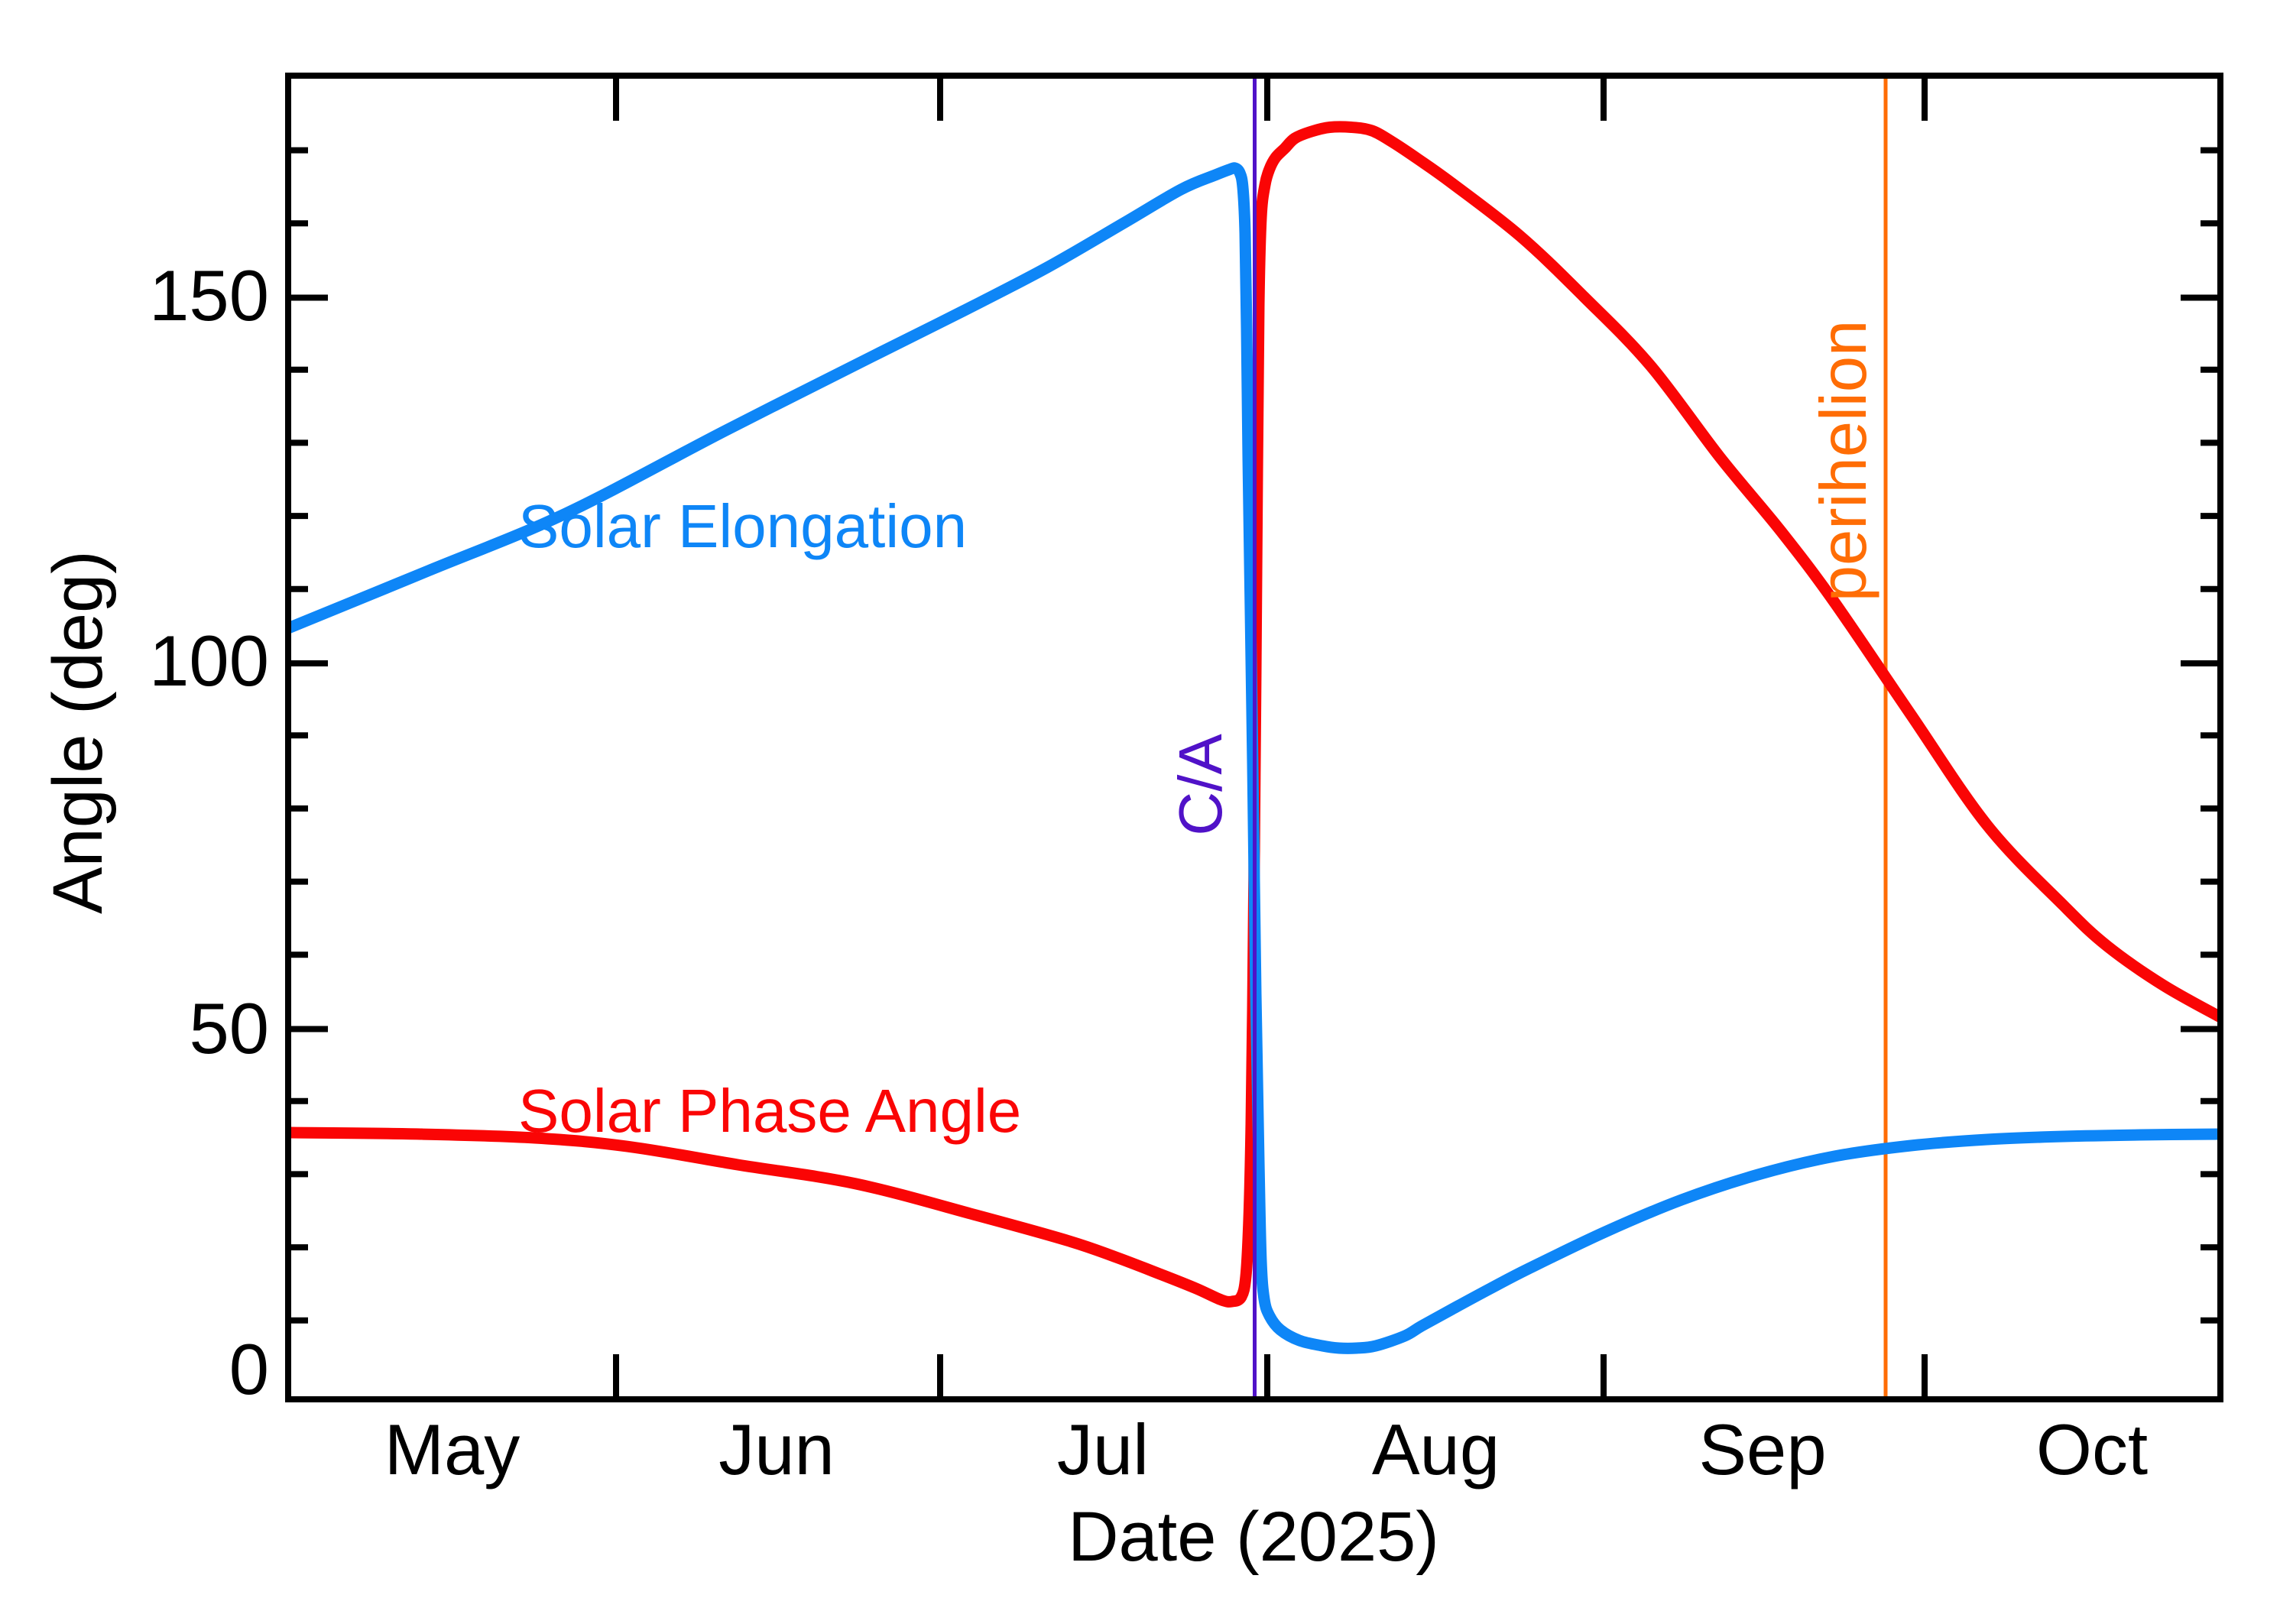 Image resolution: width=2293 pixels, height=1624 pixels. I want to click on svg-text: Solar Elongation, so click(742, 526).